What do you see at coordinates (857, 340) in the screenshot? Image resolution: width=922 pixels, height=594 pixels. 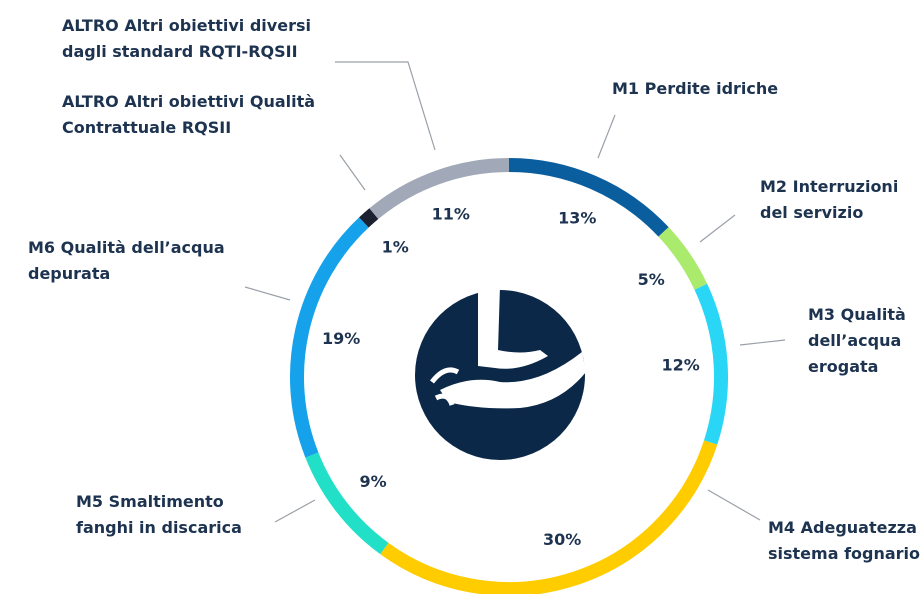 I see `category-label: M3 Qualità dell’acqua erogata` at bounding box center [857, 340].